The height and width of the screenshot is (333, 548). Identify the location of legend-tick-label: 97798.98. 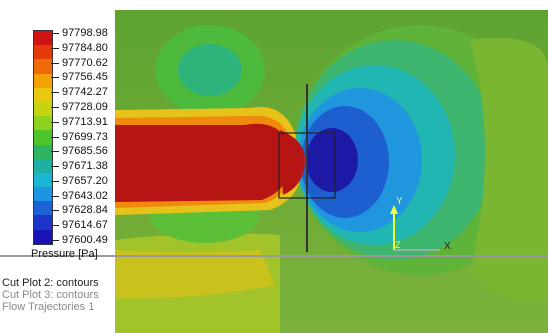
(85, 33).